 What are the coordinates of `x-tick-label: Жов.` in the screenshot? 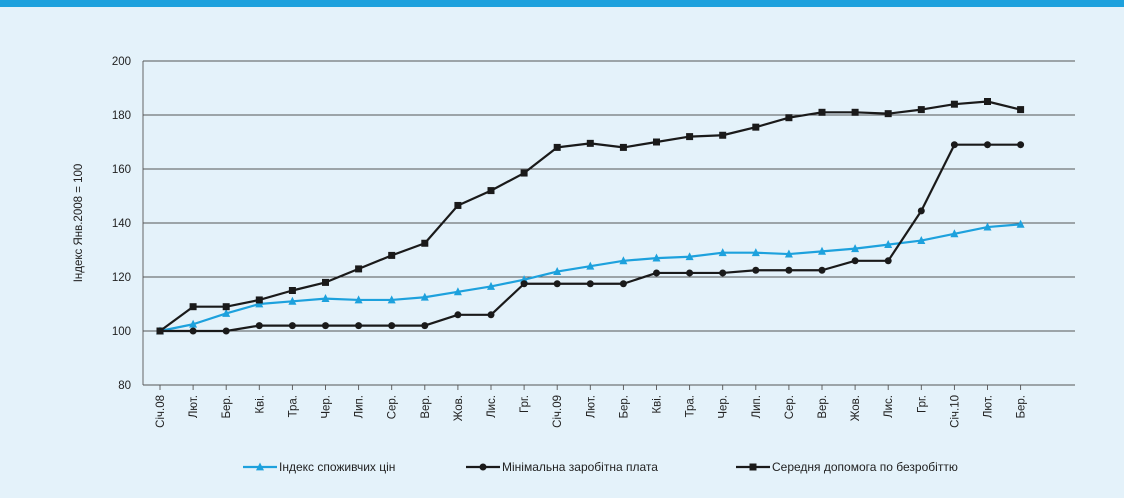 It's located at (459, 408).